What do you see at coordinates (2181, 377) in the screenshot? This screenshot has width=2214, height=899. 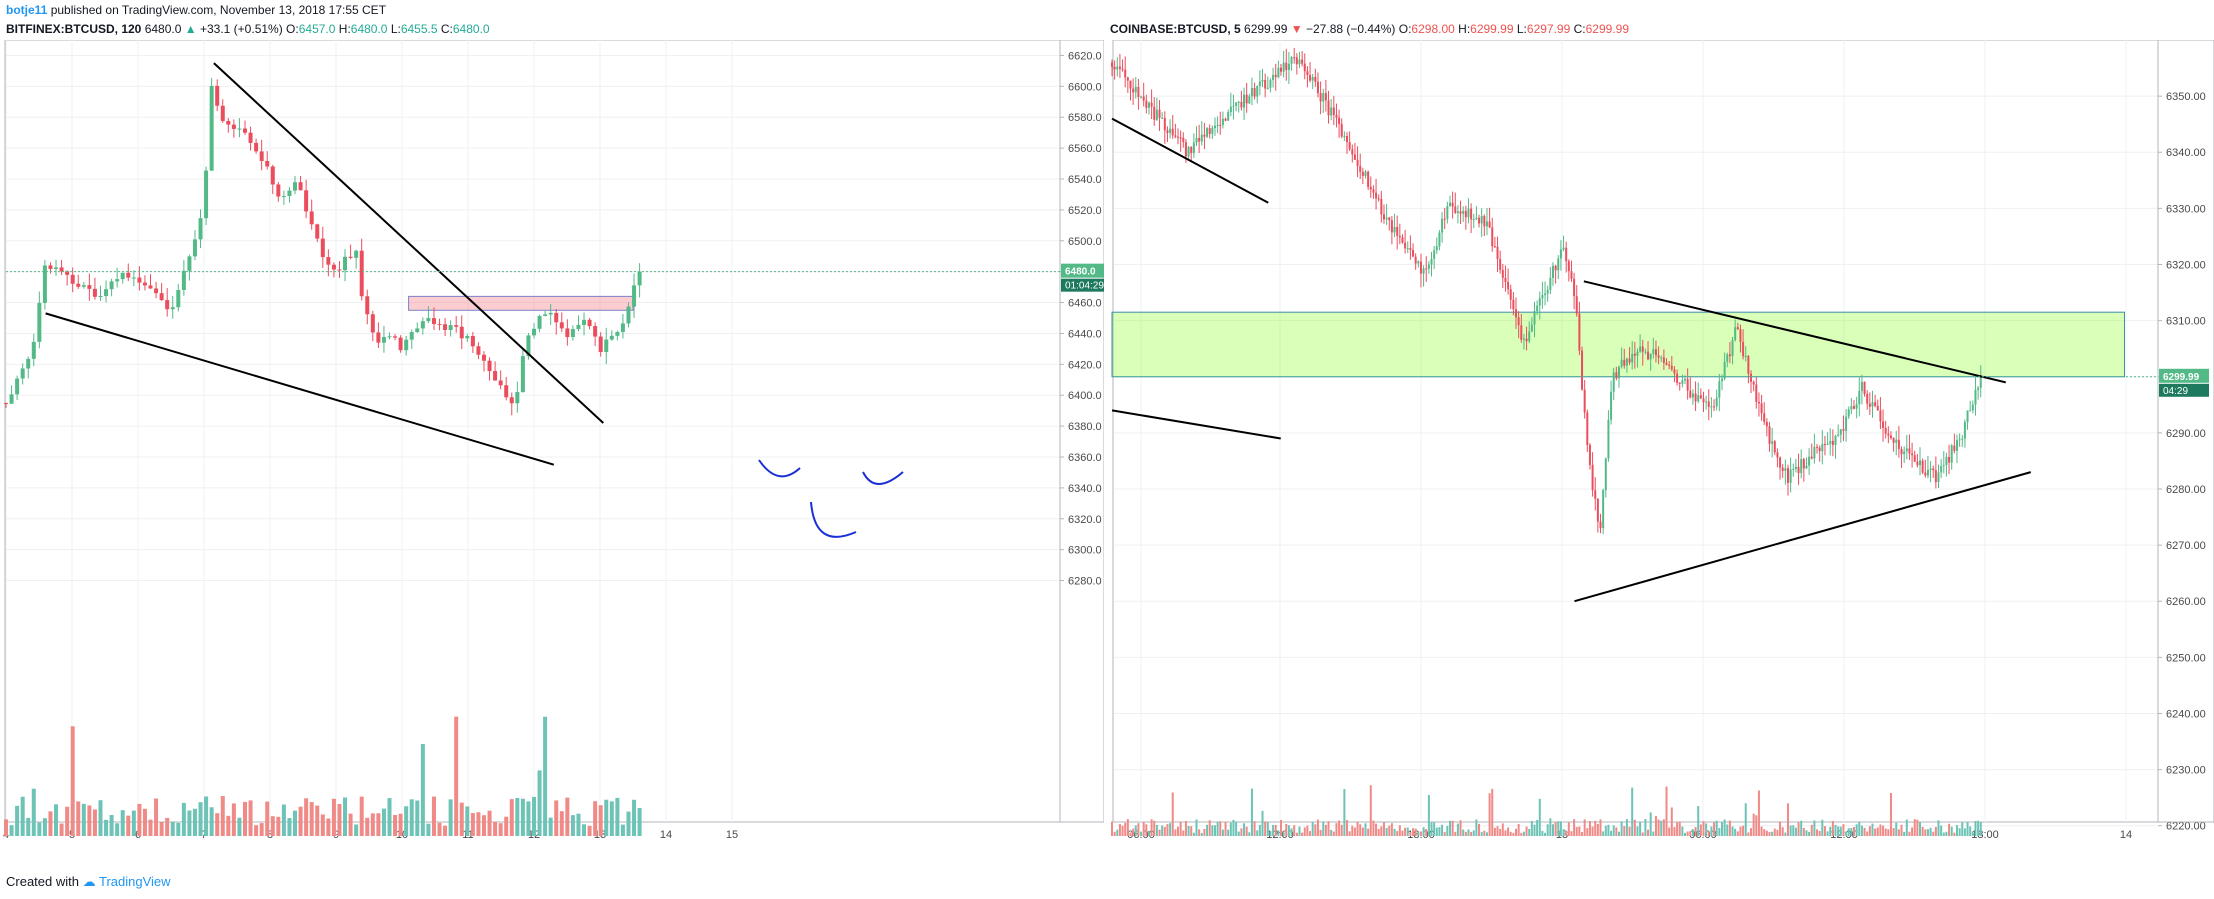 I see `price-label: 6299.99` at bounding box center [2181, 377].